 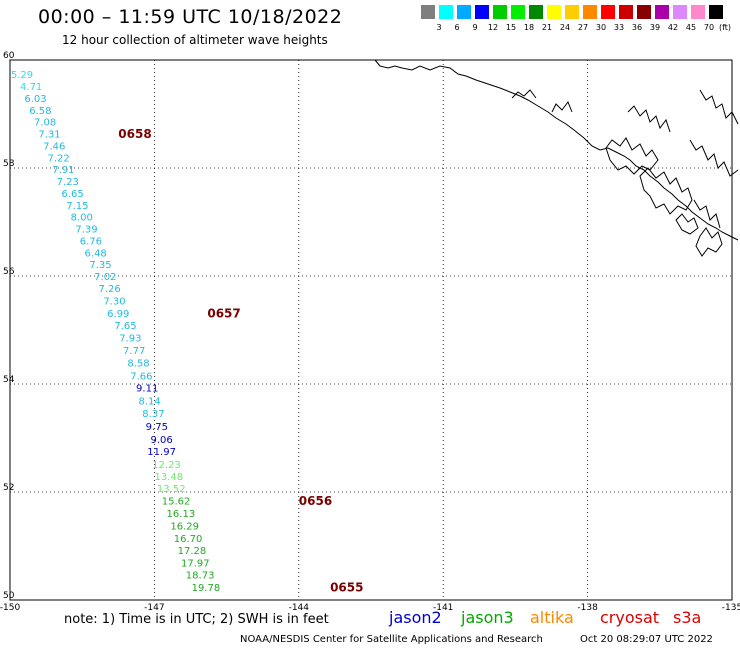 What do you see at coordinates (443, 608) in the screenshot?
I see `longitude-label: -141` at bounding box center [443, 608].